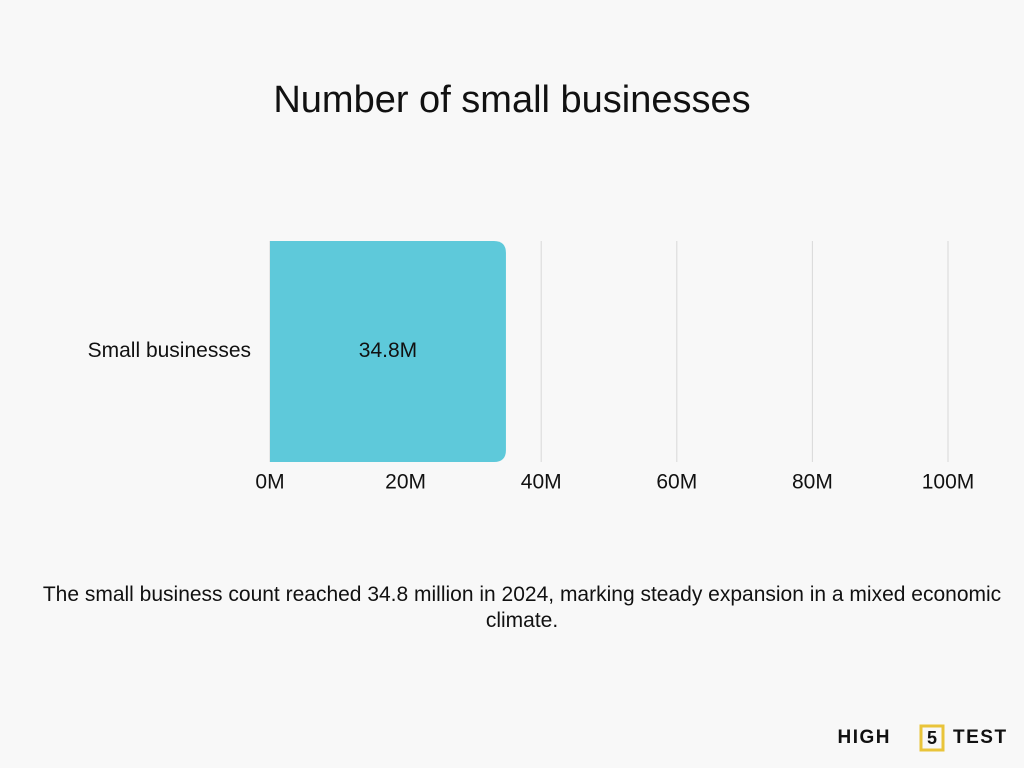  What do you see at coordinates (812, 482) in the screenshot?
I see `x-tick-label: 80M` at bounding box center [812, 482].